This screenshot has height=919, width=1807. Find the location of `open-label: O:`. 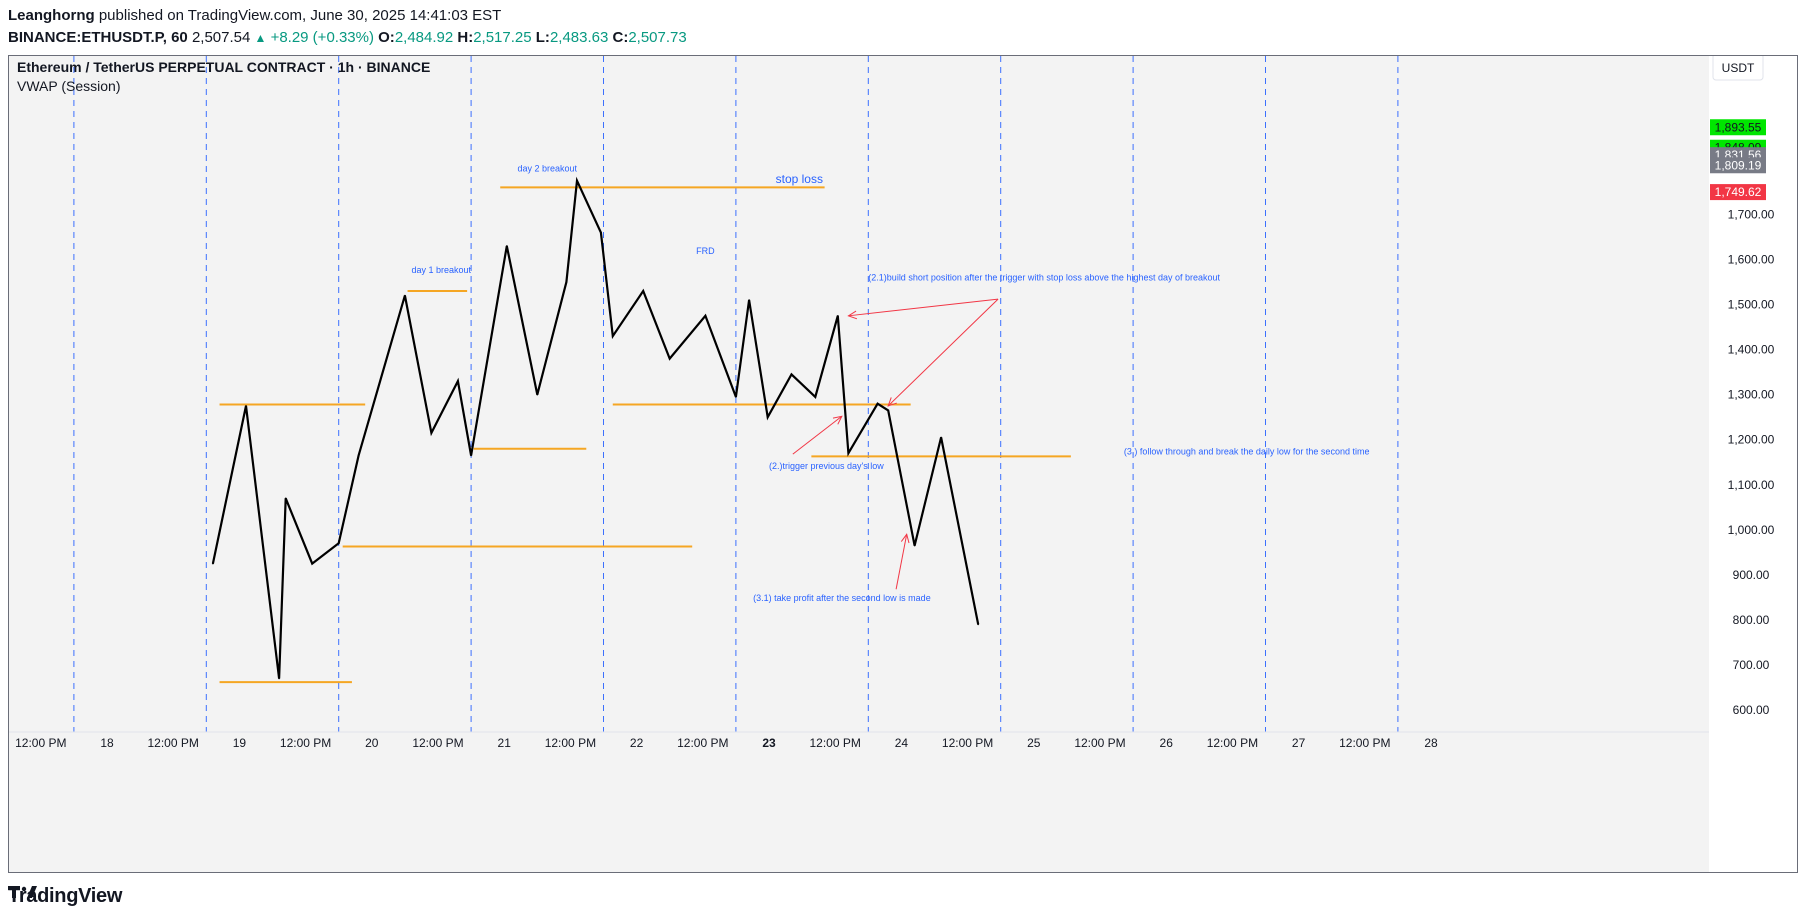

open-label: O: is located at coordinates (386, 37).